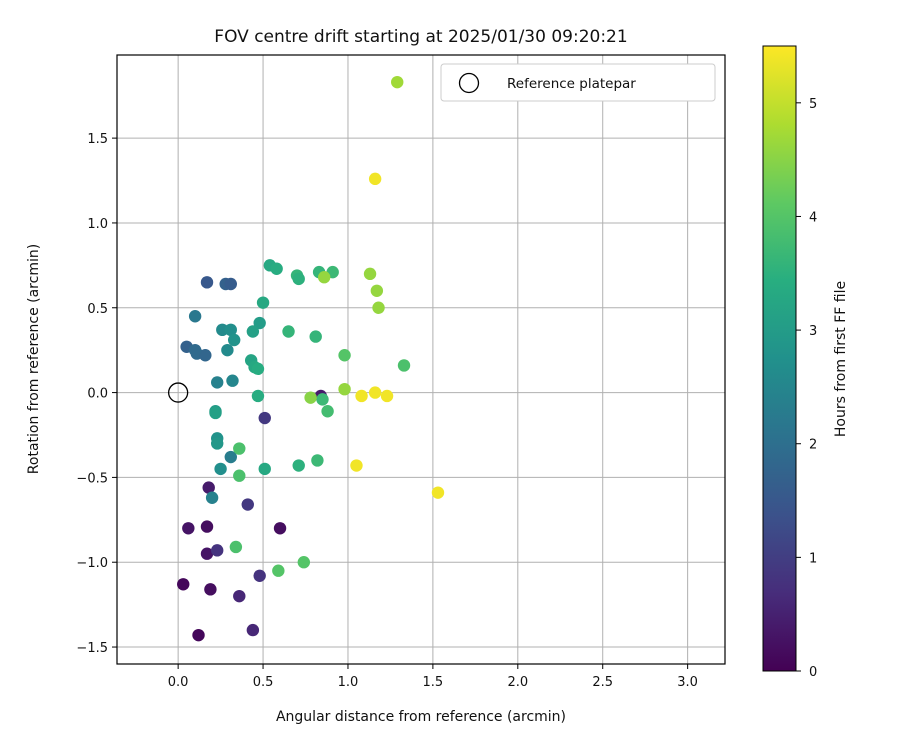 The image size is (900, 750). Describe the element at coordinates (813, 558) in the screenshot. I see `colorbar-tick-label: 1` at that location.